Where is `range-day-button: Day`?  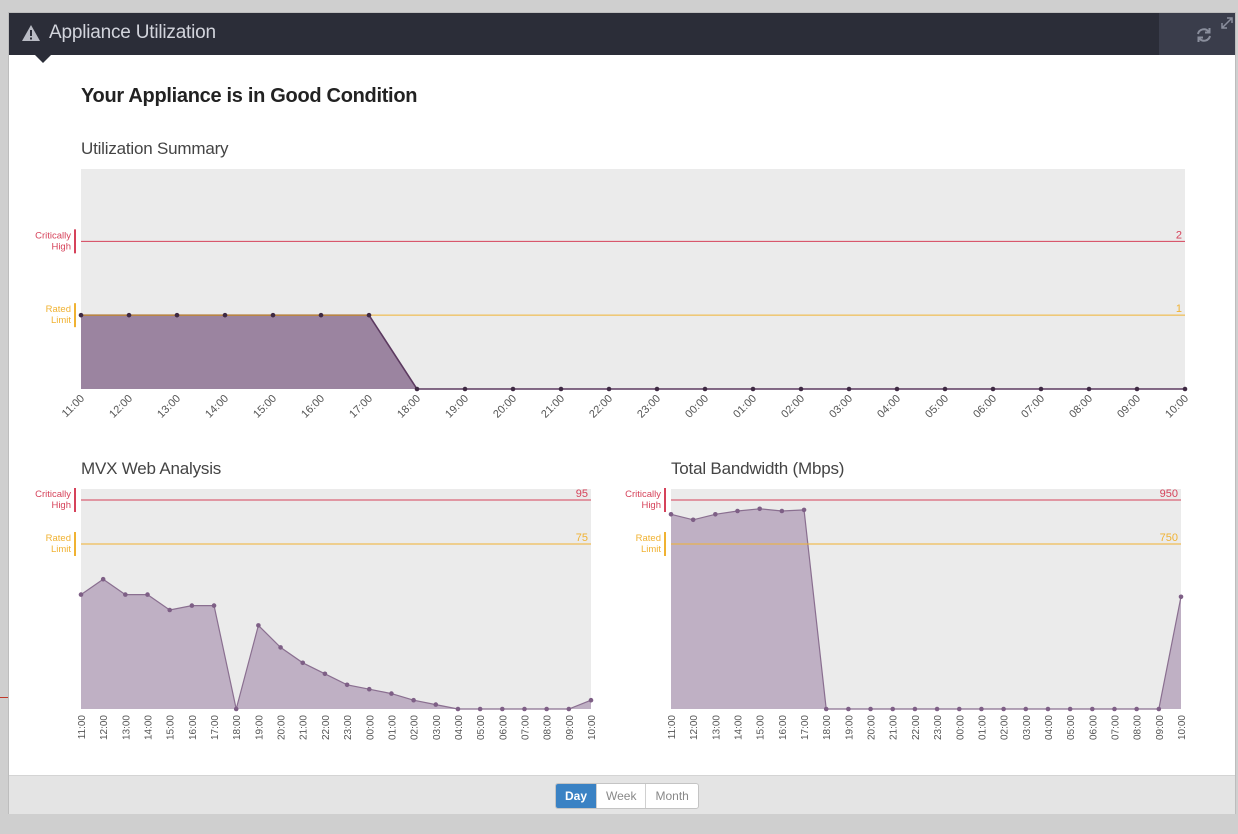 range-day-button: Day is located at coordinates (576, 796).